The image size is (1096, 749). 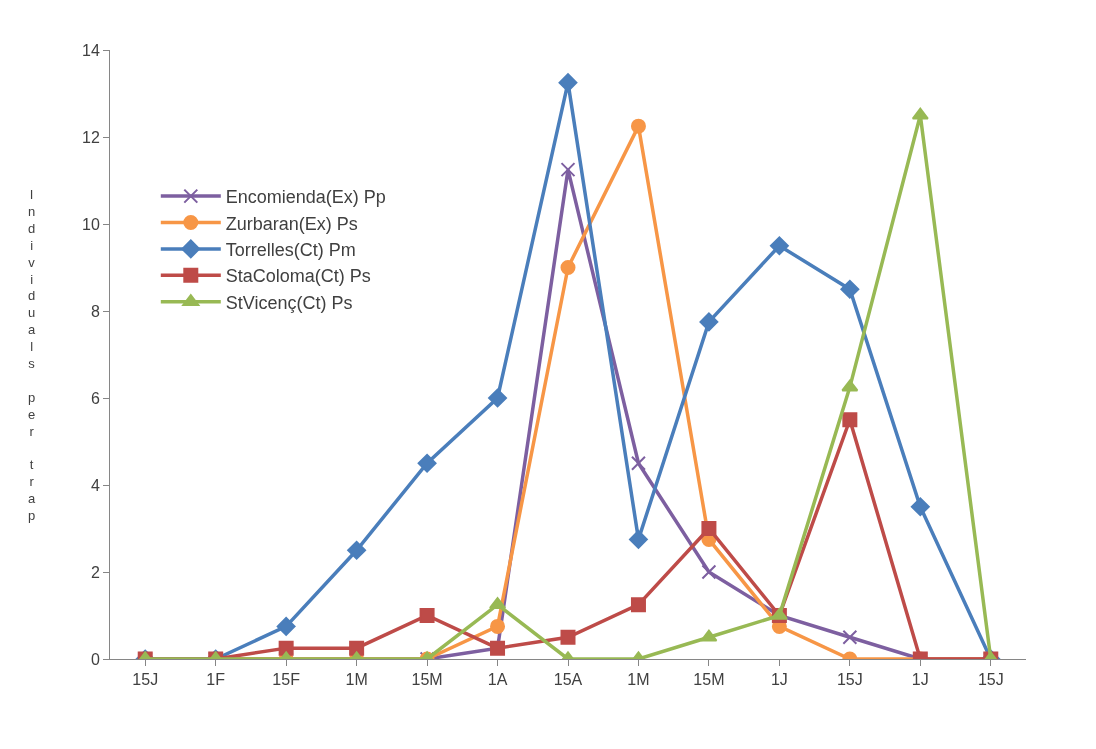 What do you see at coordinates (95, 572) in the screenshot?
I see `y-tick-label: 2` at bounding box center [95, 572].